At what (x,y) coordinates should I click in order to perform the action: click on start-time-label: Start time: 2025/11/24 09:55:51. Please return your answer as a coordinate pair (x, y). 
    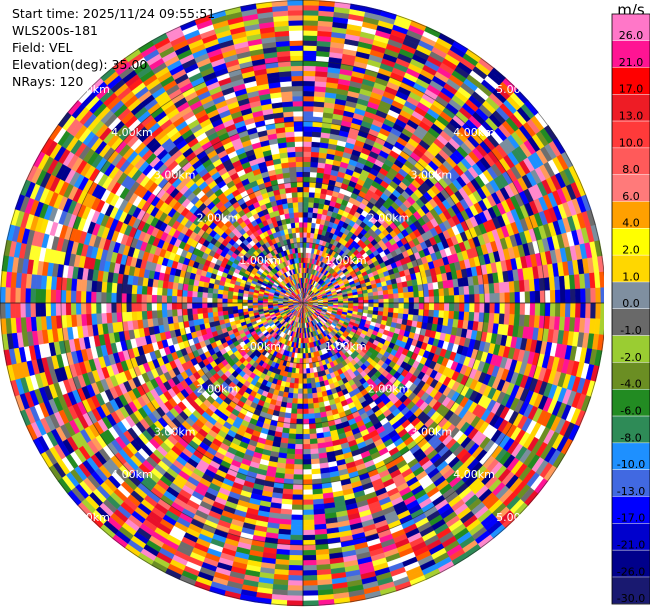
    Looking at the image, I should click on (114, 13).